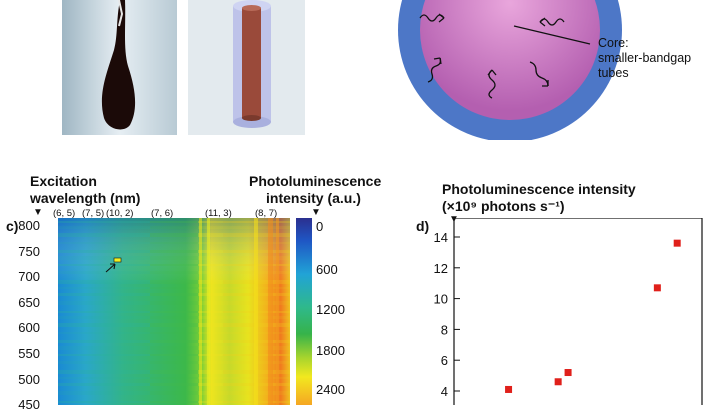  What do you see at coordinates (330, 389) in the screenshot?
I see `colorbar-tick-2400: 2400` at bounding box center [330, 389].